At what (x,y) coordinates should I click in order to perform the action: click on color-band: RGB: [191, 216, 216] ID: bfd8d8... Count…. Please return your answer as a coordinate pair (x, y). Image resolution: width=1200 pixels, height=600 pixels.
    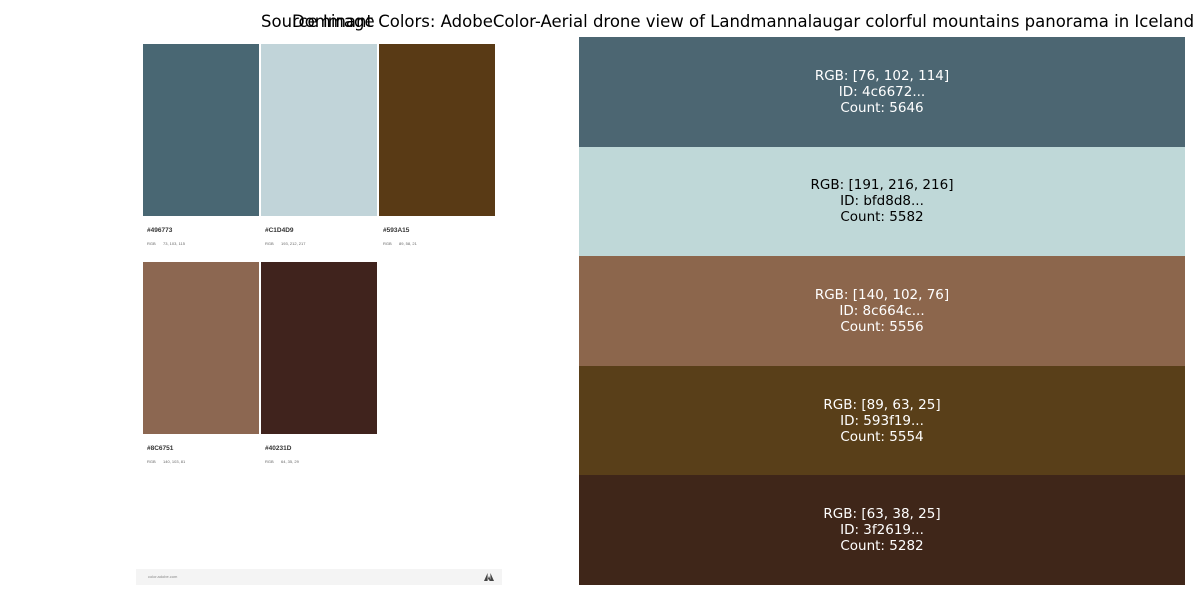
    Looking at the image, I should click on (882, 201).